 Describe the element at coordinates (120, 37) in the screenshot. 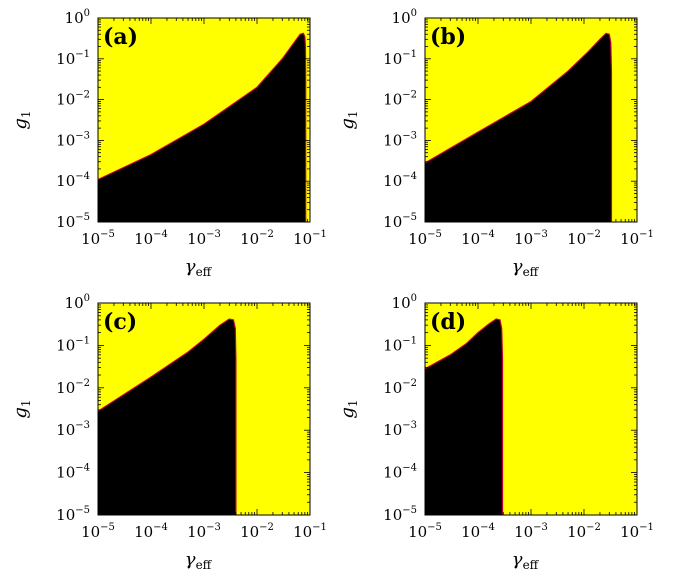

I see `panel-label: (a)` at that location.